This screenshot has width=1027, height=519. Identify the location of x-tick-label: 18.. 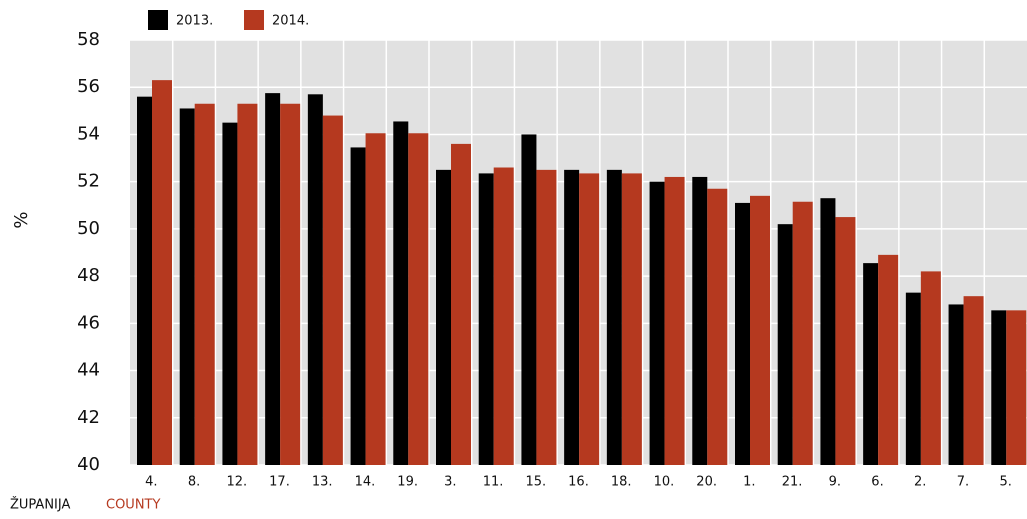
(621, 482).